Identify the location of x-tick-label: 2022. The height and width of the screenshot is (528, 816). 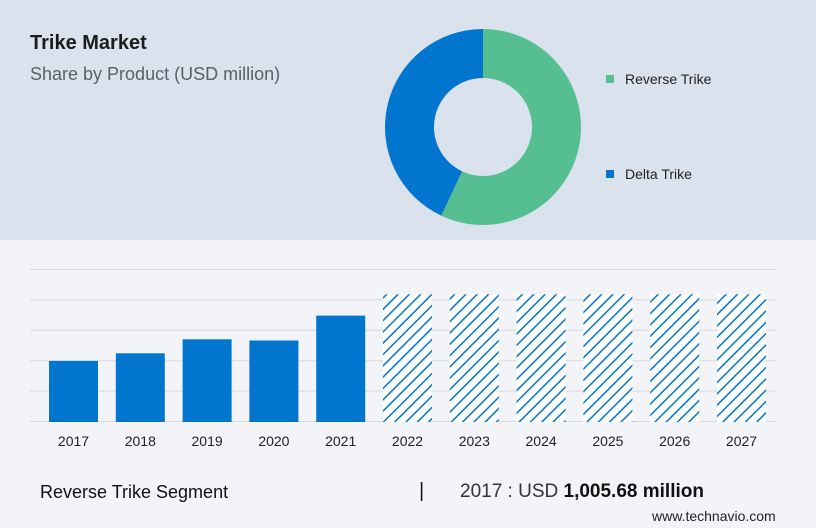
(407, 441).